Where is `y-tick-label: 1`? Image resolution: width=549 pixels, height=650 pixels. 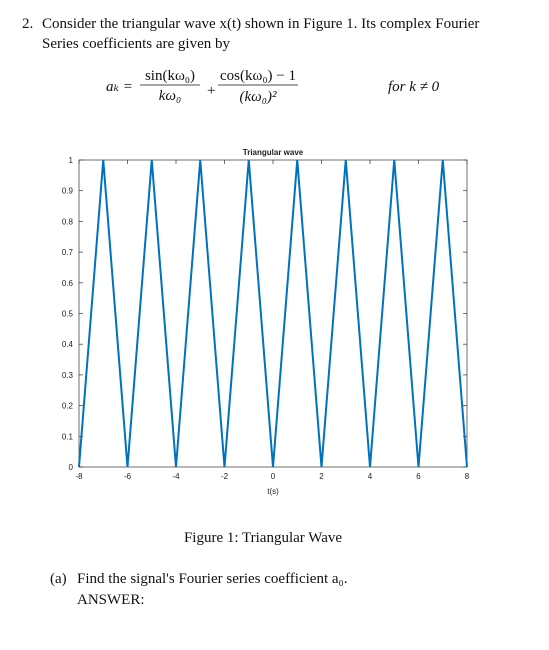
y-tick-label: 1 is located at coordinates (71, 160).